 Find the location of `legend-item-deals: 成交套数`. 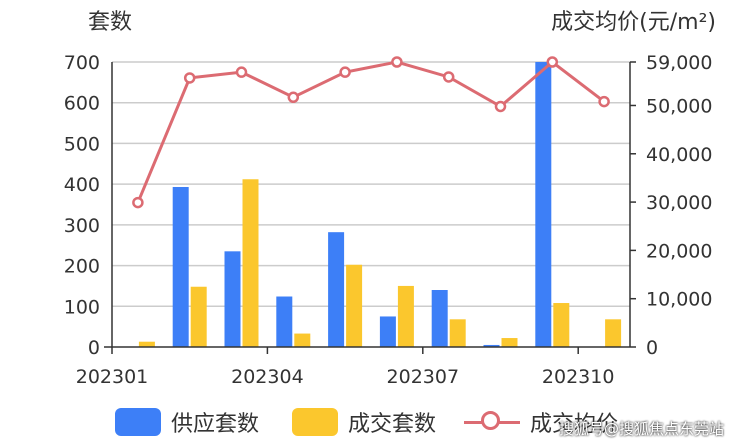

legend-item-deals: 成交套数 is located at coordinates (364, 422).